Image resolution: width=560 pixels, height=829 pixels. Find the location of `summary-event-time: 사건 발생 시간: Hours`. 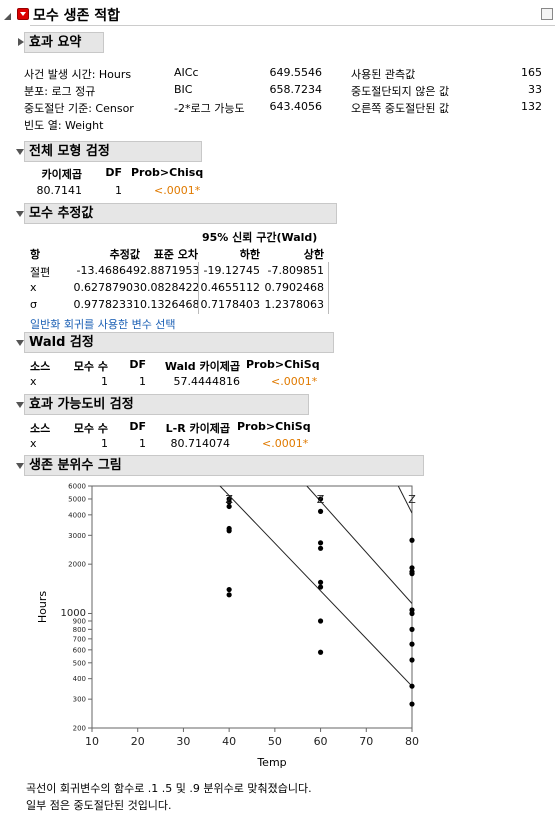

summary-event-time: 사건 발생 시간: Hours is located at coordinates (78, 74).